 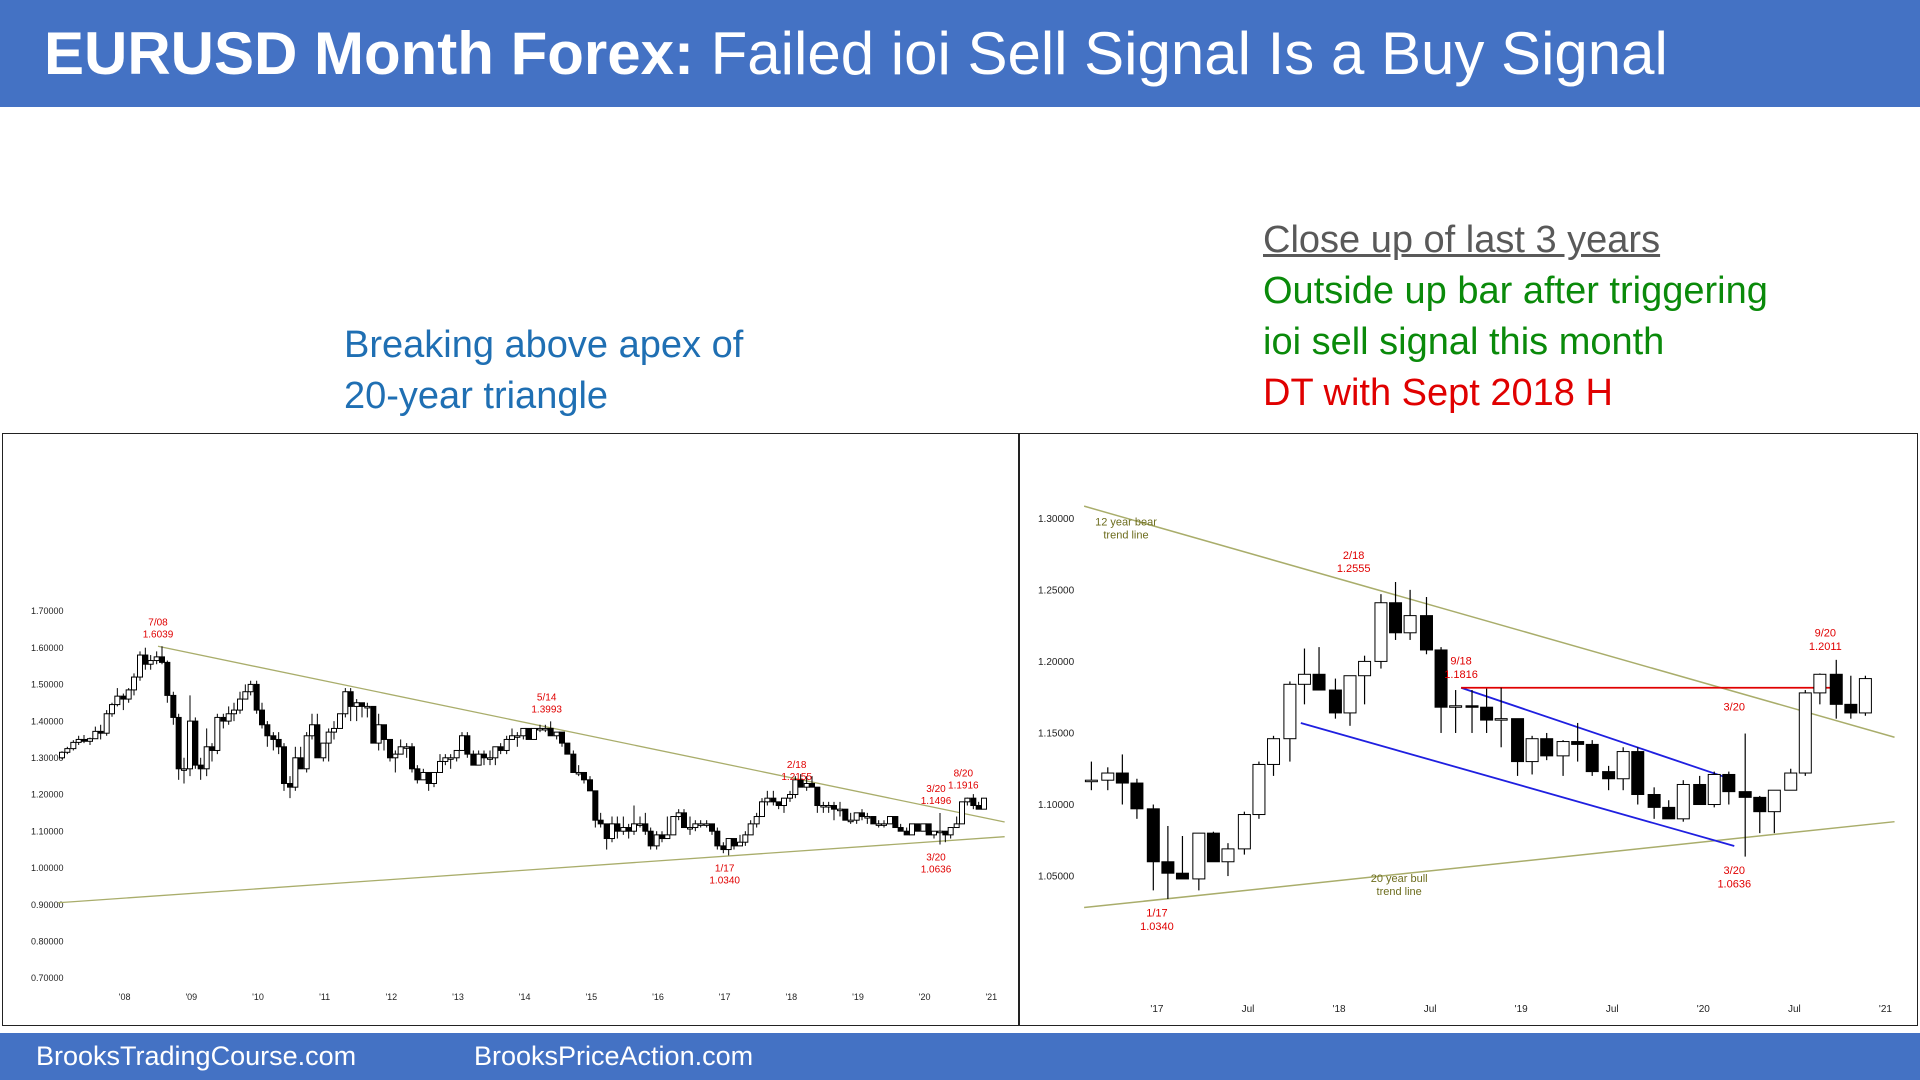 I want to click on y-tick-label: 1.10000, so click(x=47, y=831).